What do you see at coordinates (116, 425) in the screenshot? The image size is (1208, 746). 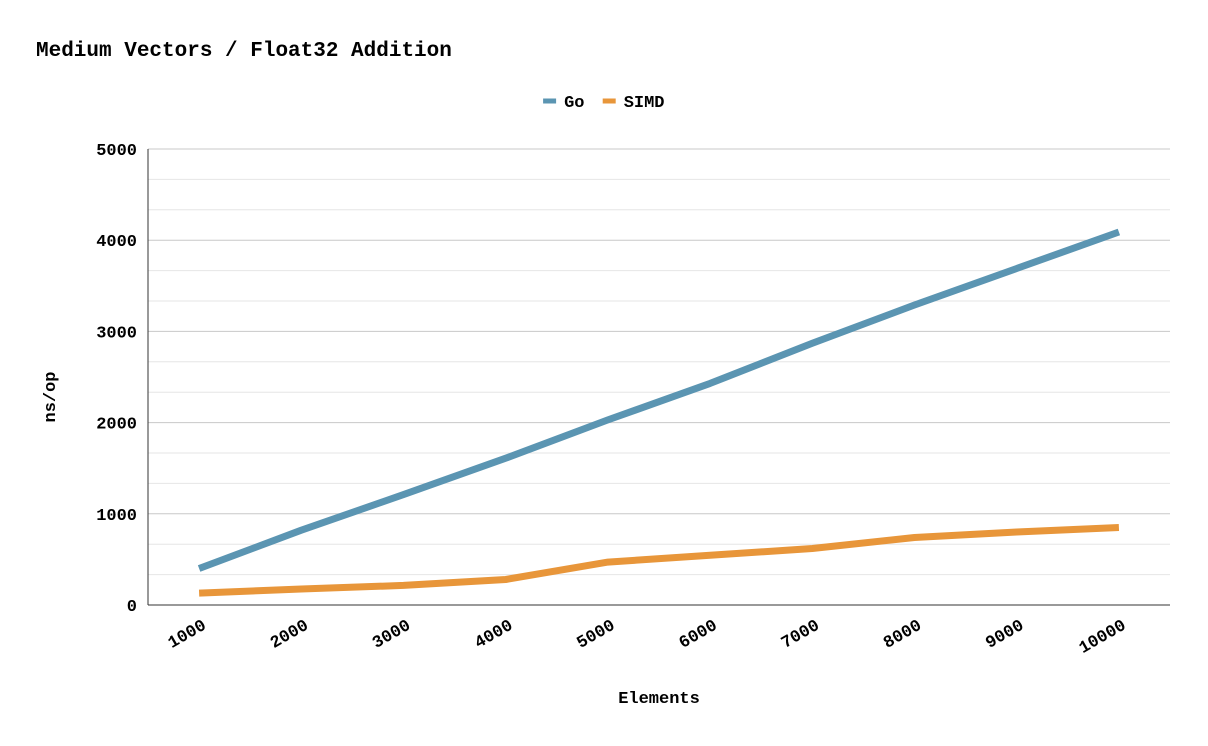 I see `y-tick-label: 2000` at bounding box center [116, 425].